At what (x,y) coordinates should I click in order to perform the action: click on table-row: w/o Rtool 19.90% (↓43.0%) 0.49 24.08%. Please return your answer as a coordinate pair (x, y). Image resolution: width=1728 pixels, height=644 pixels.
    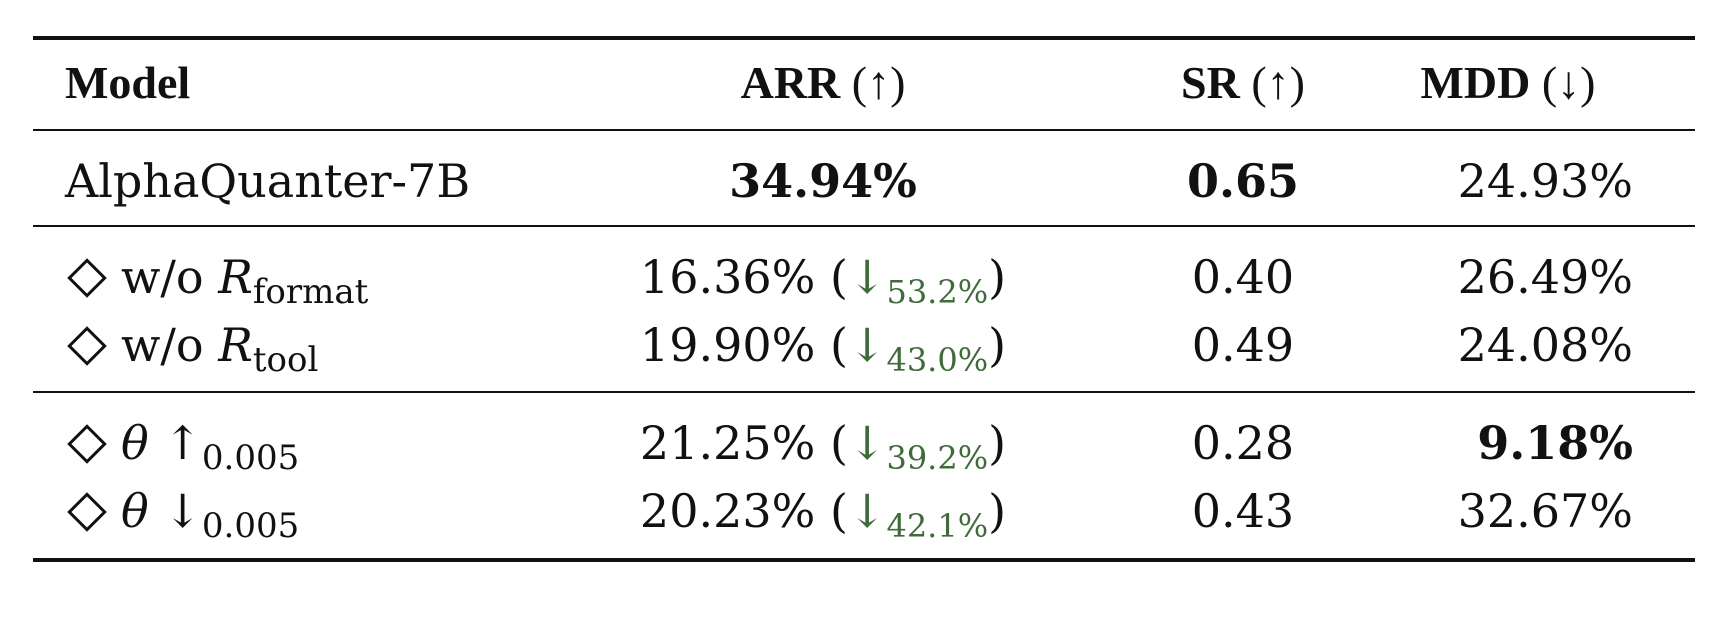
    Looking at the image, I should click on (864, 345).